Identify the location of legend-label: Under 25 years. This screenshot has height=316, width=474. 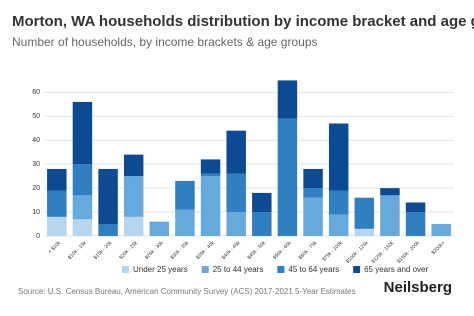
(160, 269).